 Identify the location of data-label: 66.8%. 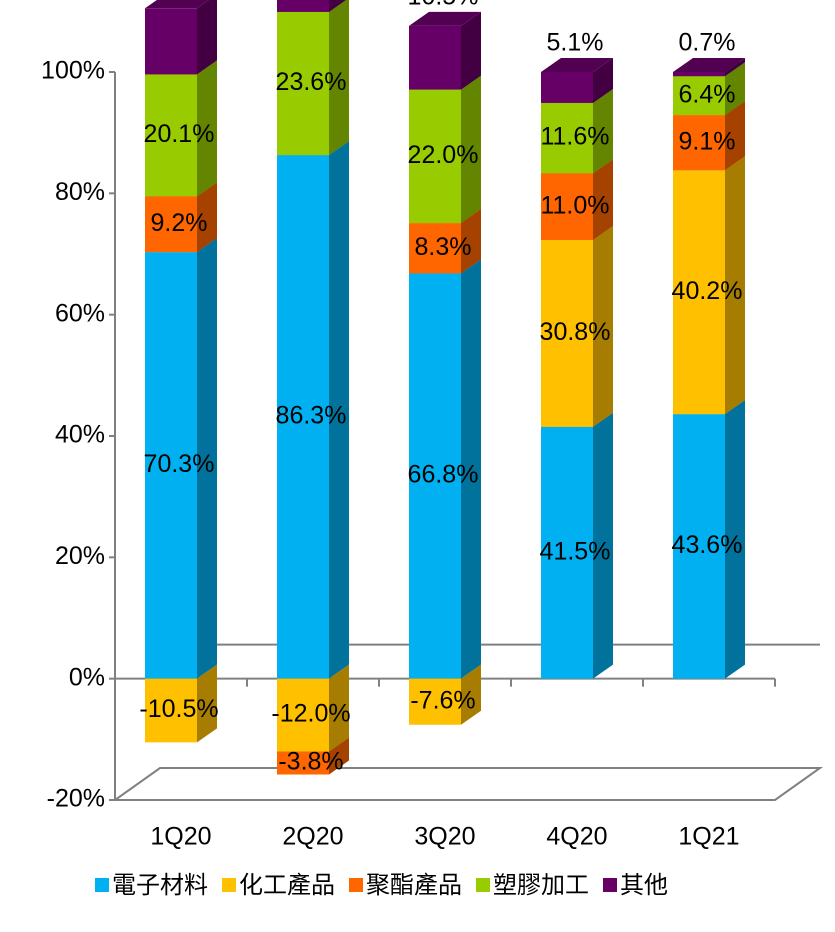
(443, 475).